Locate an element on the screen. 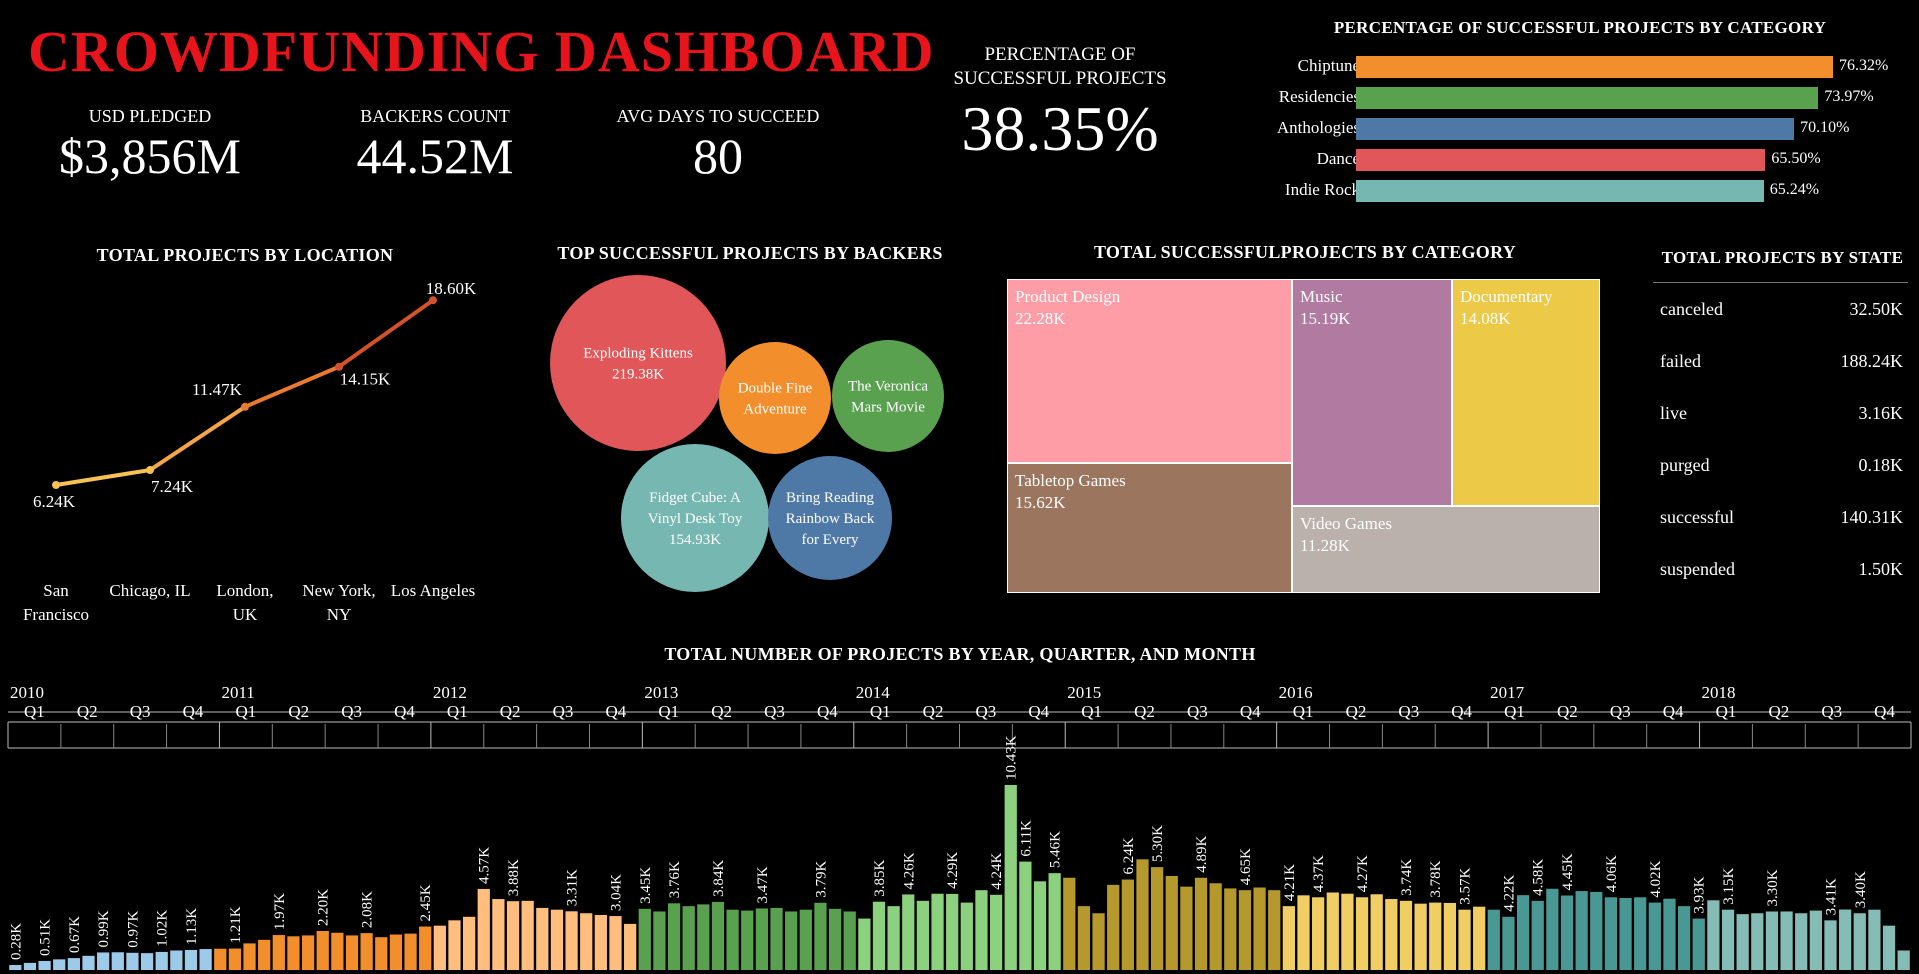  category-bar-label: Residencies is located at coordinates (1319, 96).